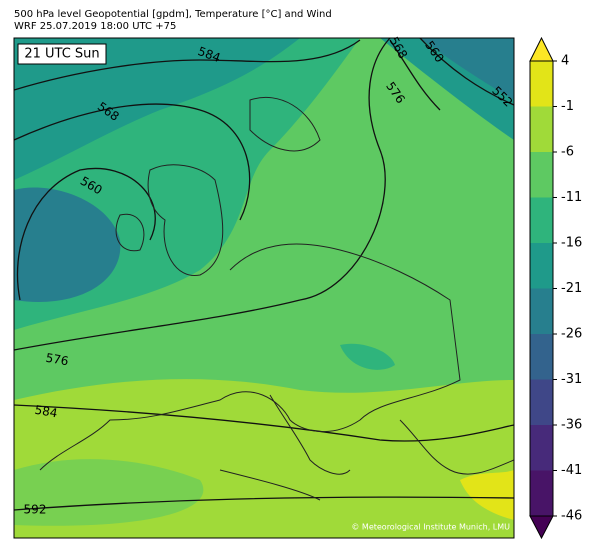 The image size is (603, 556). What do you see at coordinates (571, 197) in the screenshot?
I see `colorbar-tick-label: -11` at bounding box center [571, 197].